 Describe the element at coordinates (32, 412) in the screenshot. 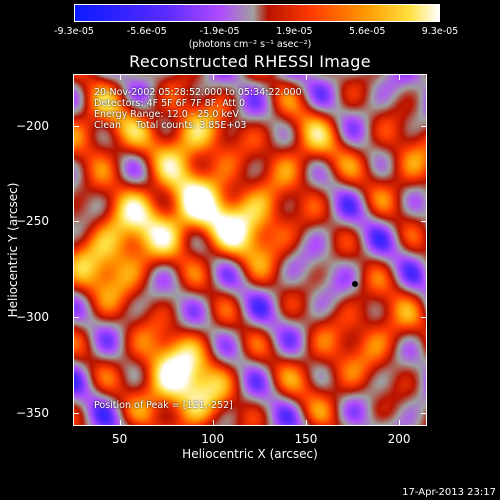

I see `y-tick-label: −350` at that location.